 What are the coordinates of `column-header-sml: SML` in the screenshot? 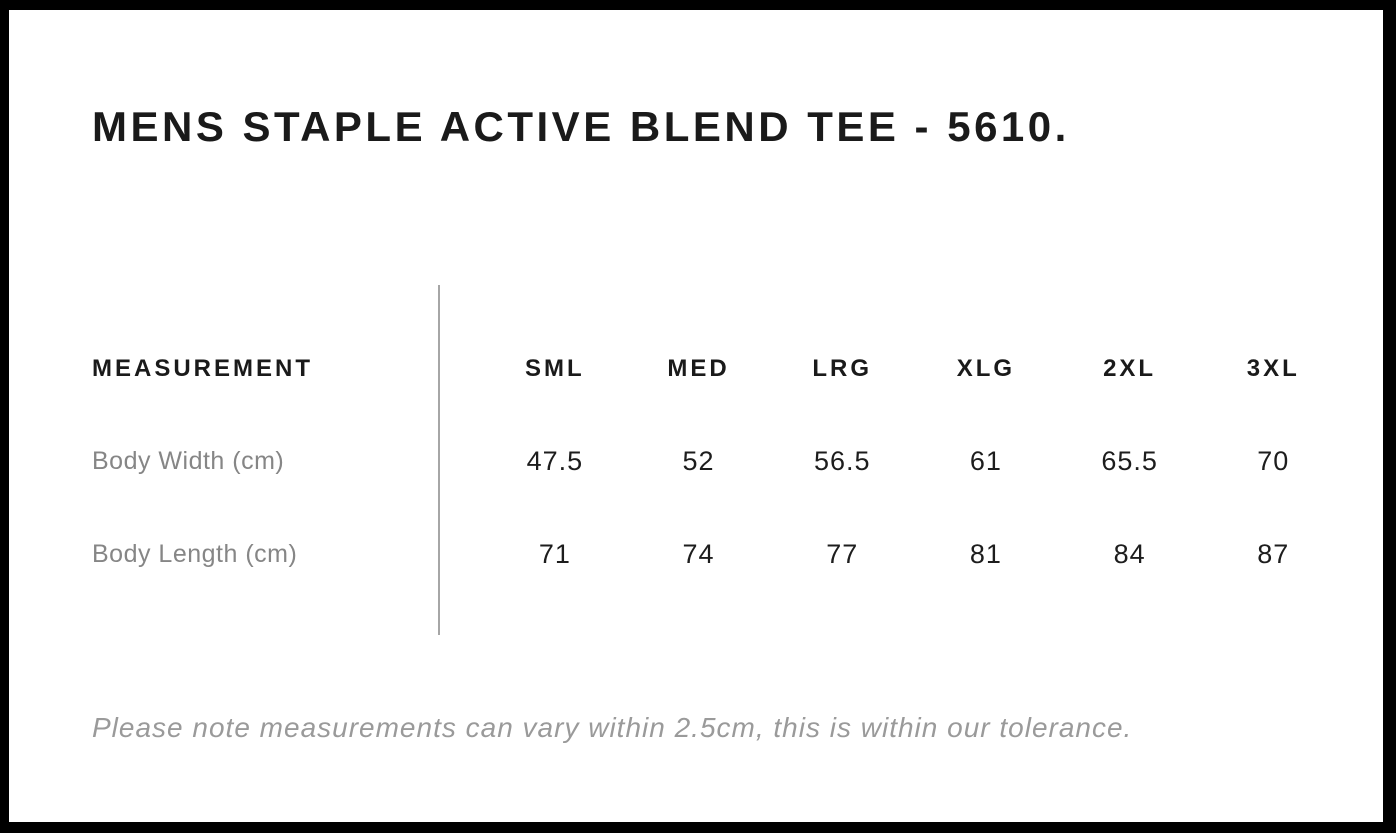 It's located at (555, 369).